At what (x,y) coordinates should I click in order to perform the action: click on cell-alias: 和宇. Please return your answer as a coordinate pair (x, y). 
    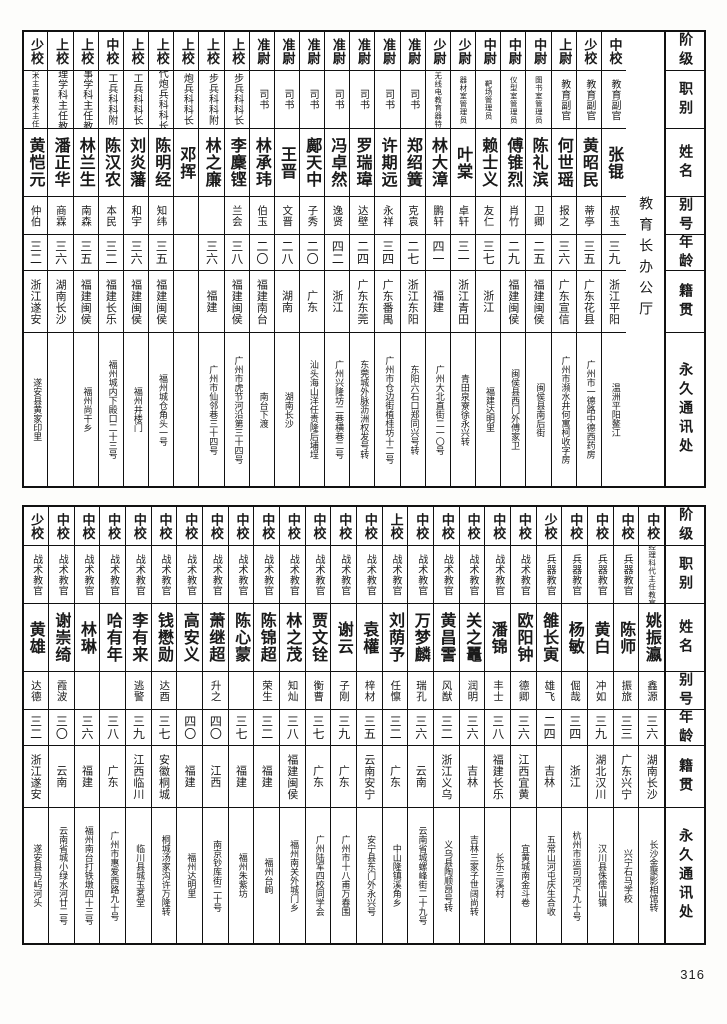
    Looking at the image, I should click on (136, 215).